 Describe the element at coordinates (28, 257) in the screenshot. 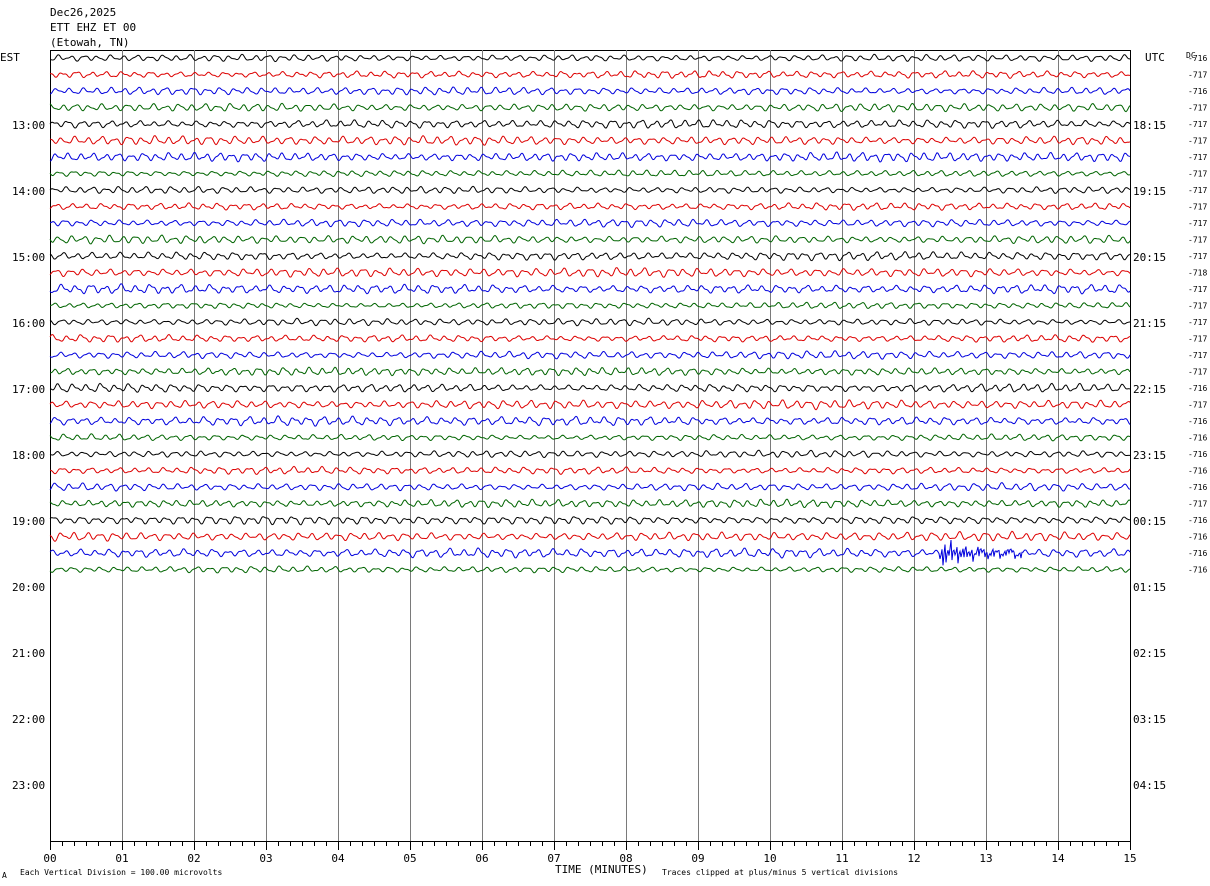

I see `left-hour-label: 15:00` at that location.